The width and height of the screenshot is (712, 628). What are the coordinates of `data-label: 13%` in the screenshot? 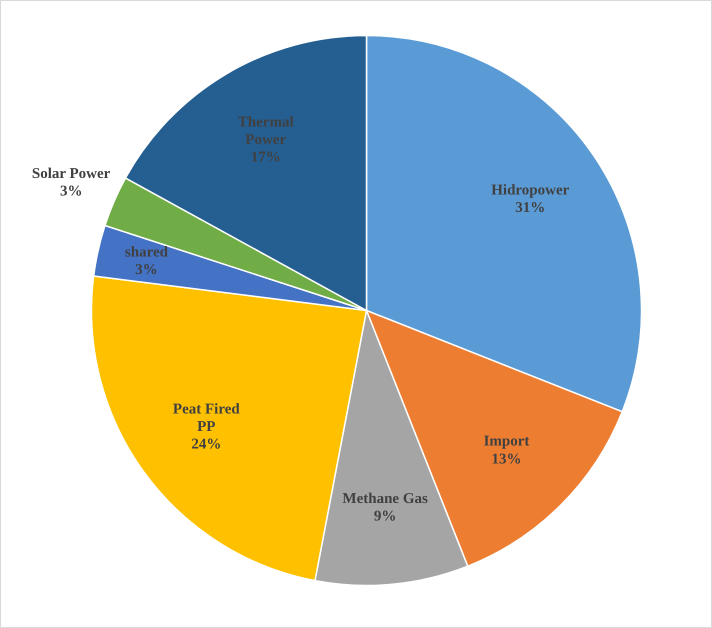 It's located at (507, 459).